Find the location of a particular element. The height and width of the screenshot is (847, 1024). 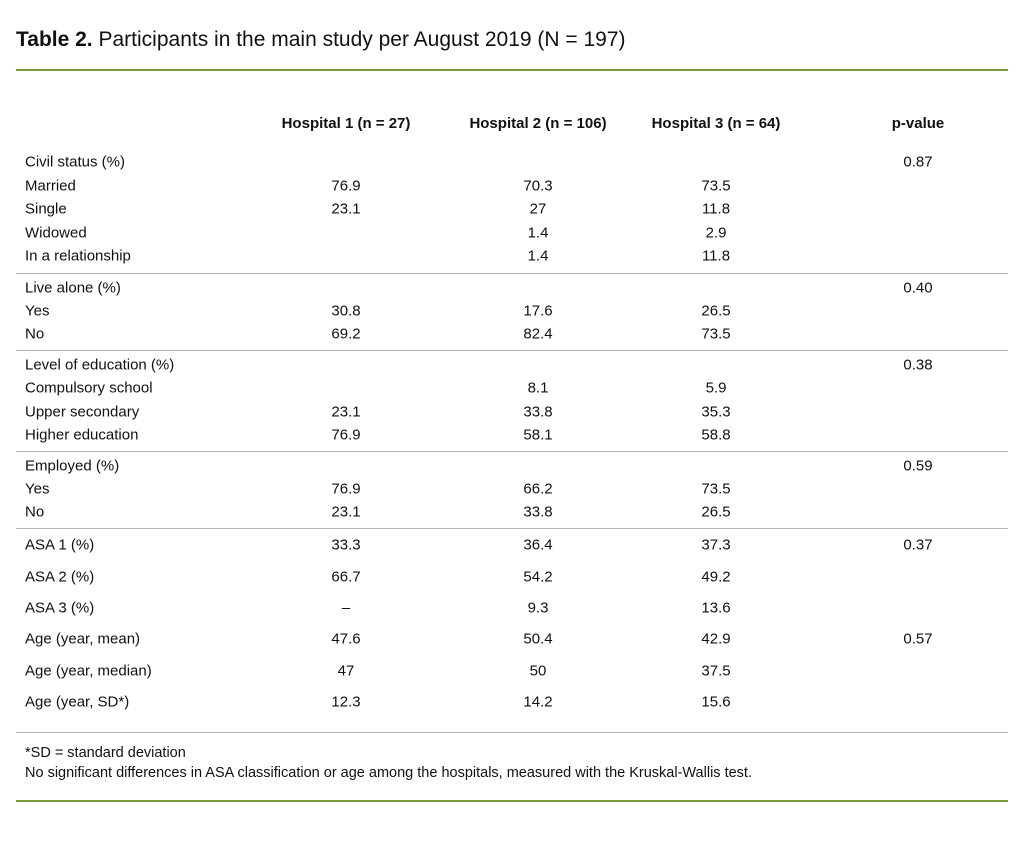

table-row: Higher education 76.9 58.1 58.8 is located at coordinates (512, 434).